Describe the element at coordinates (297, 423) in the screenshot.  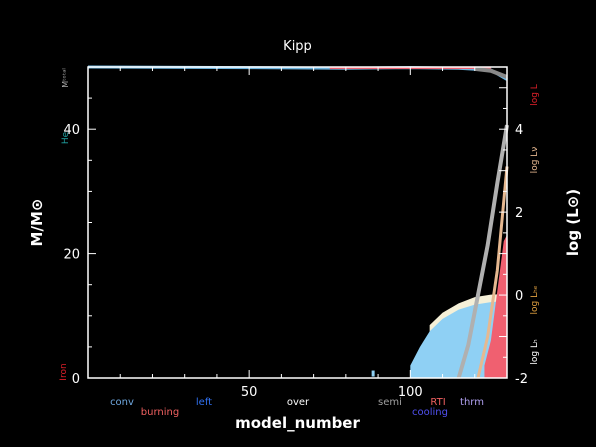
I see `x-axis-label: model_number` at that location.